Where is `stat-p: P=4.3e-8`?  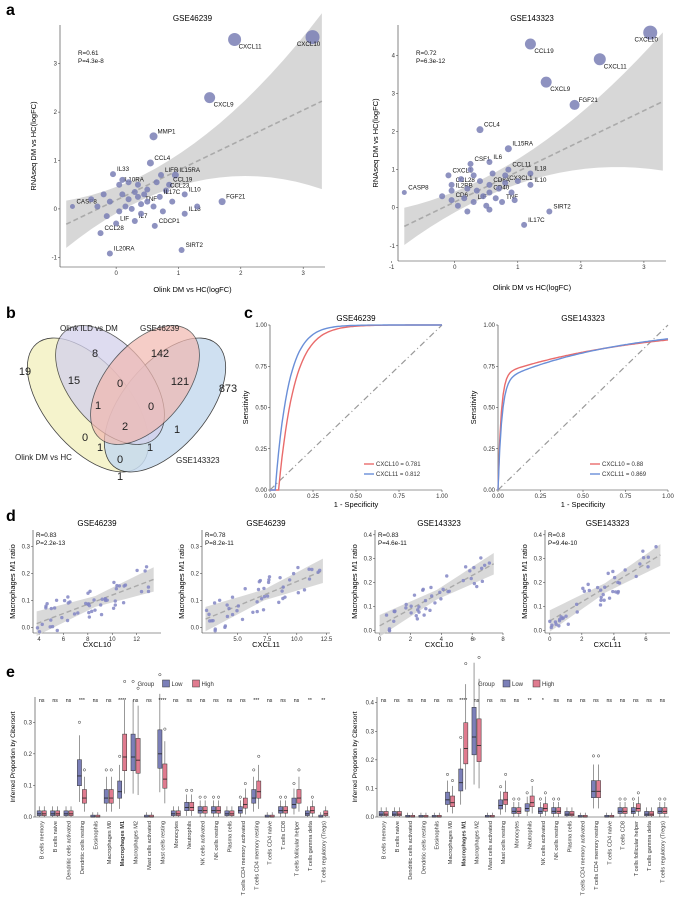
stat-p: P=4.3e-8 is located at coordinates (91, 61).